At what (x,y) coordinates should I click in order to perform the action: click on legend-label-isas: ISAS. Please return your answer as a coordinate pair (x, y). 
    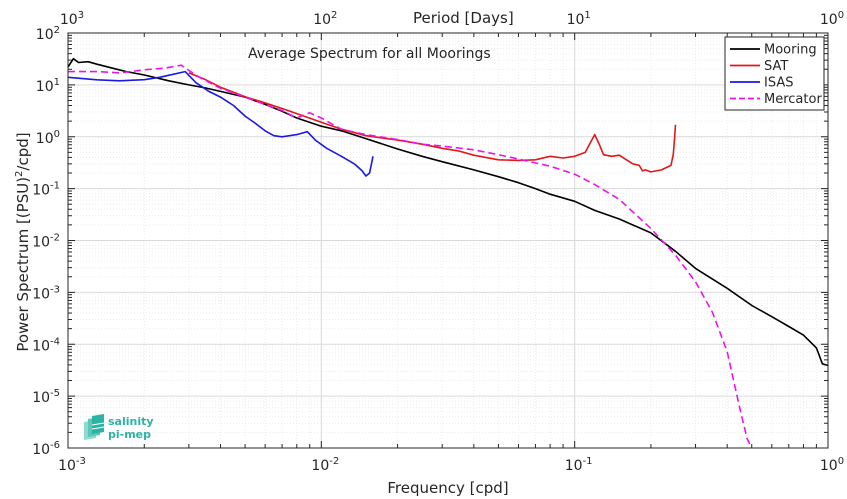
    Looking at the image, I should click on (778, 83).